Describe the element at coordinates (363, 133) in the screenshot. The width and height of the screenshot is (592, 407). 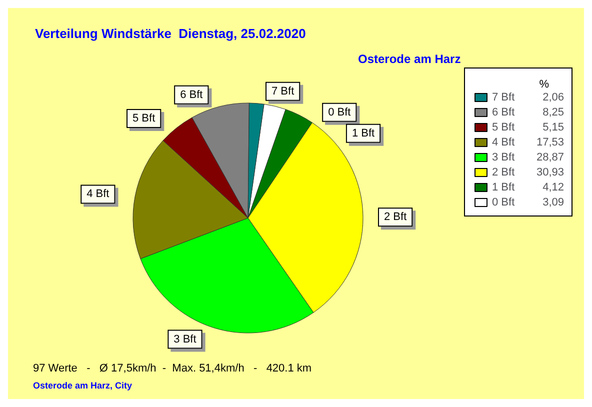
I see `category-label: 1 Bft` at that location.